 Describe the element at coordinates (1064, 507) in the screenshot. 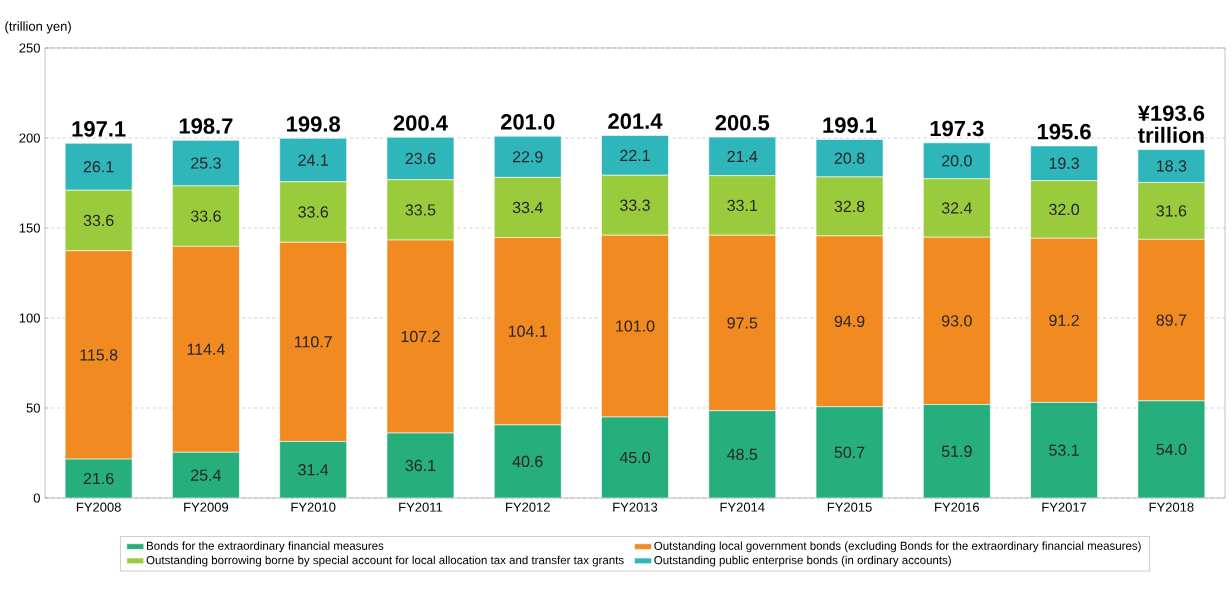

I see `x-tick-label: FY2017` at that location.